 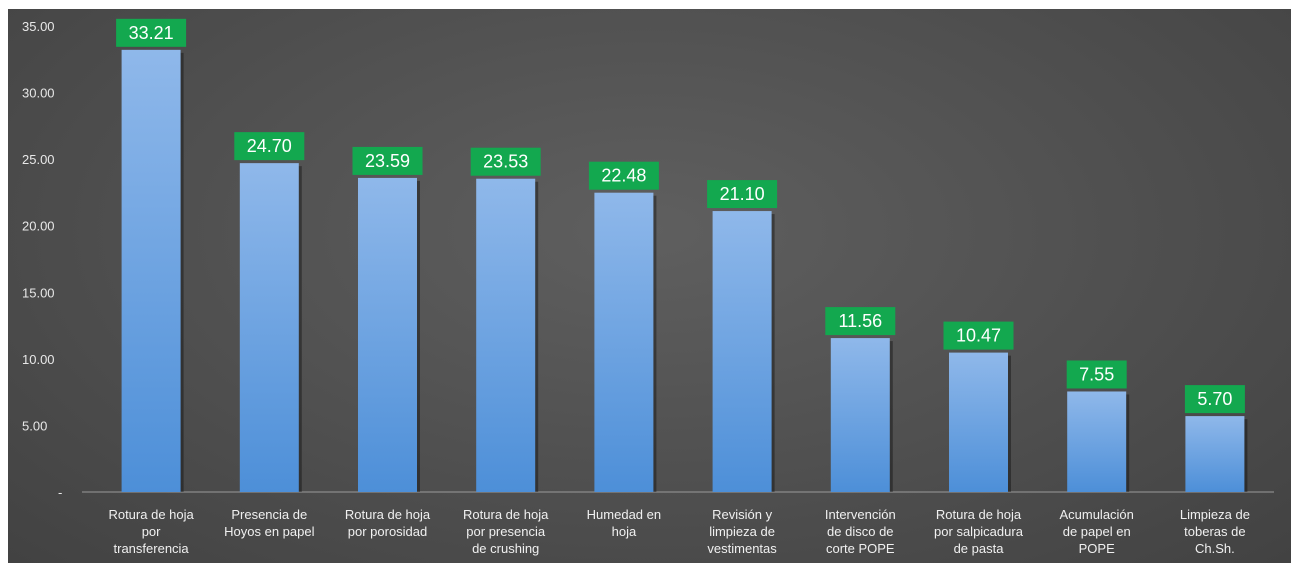 I want to click on y-tick-label: 30.00, so click(x=38, y=93).